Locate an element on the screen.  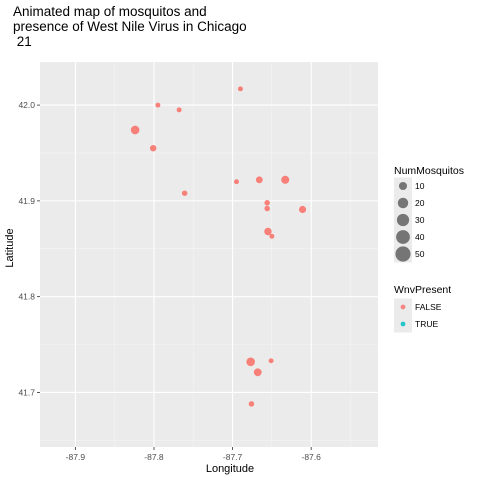
size-legend-label: 10 is located at coordinates (420, 186).